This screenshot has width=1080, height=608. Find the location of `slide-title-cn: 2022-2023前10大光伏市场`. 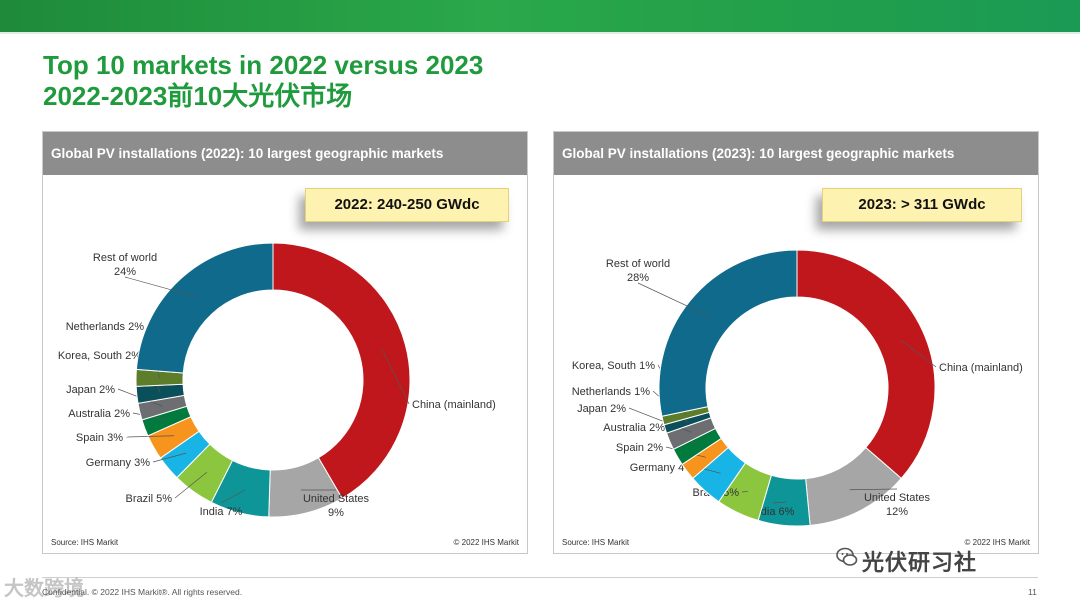

slide-title-cn: 2022-2023前10大光伏市场 is located at coordinates (198, 96).